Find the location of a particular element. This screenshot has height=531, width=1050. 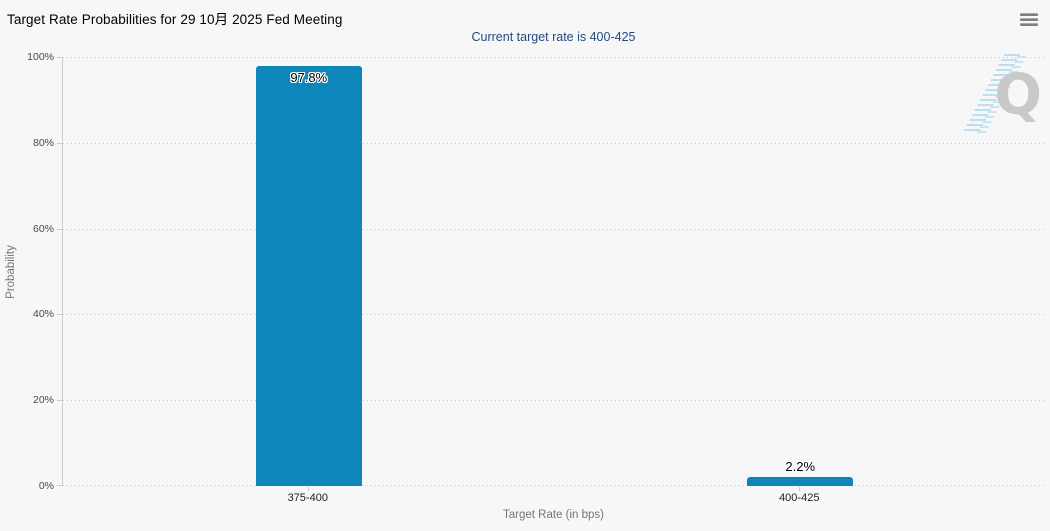

hamburger-menu-icon is located at coordinates (1029, 19).